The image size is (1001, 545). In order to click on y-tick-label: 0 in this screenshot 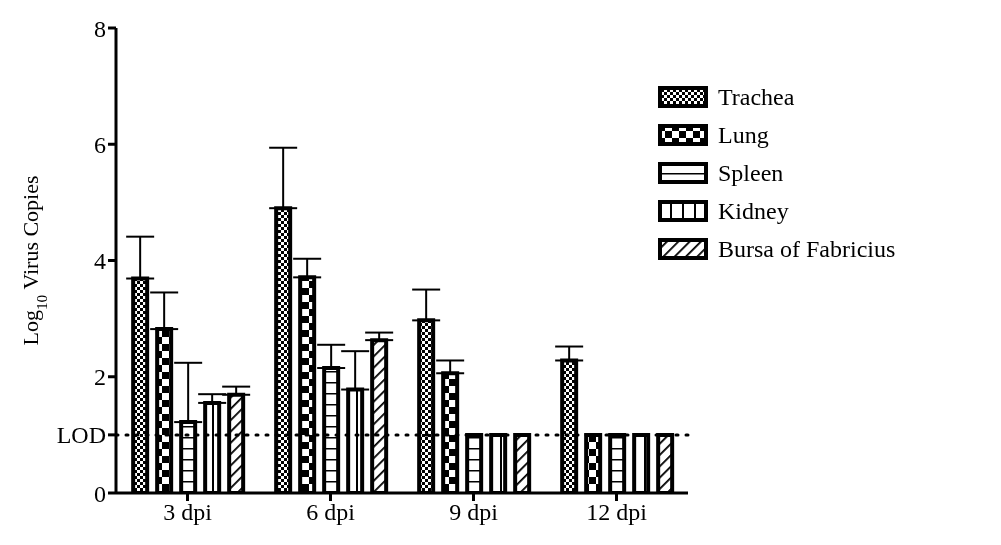, I will do `click(100, 493)`.